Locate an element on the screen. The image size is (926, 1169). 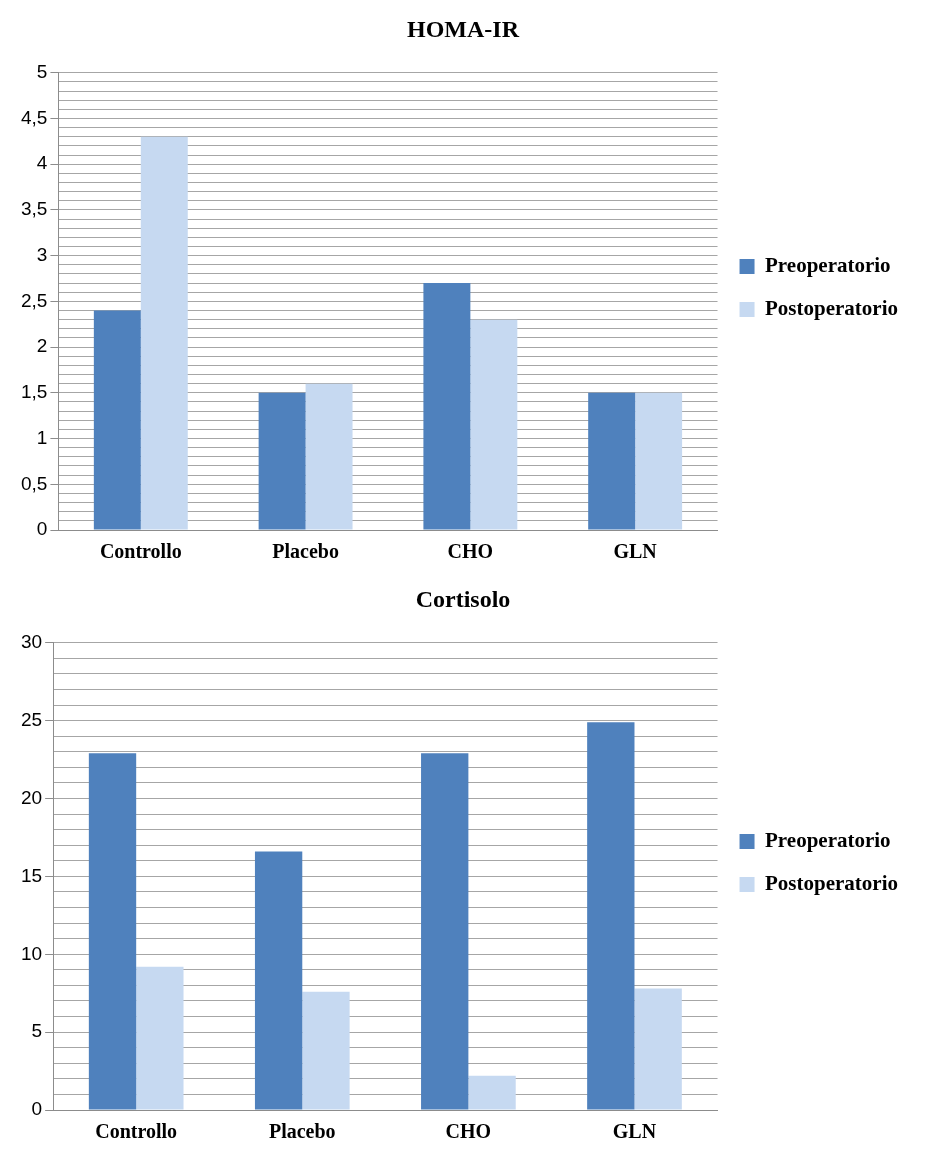
y-tick-label: 3,5 is located at coordinates (34, 209).